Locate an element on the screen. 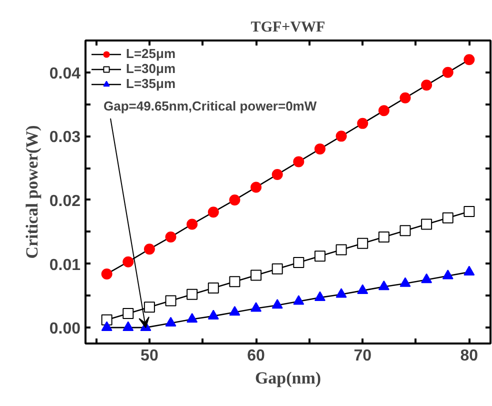  chart-title: TGF+VWF is located at coordinates (288, 28).